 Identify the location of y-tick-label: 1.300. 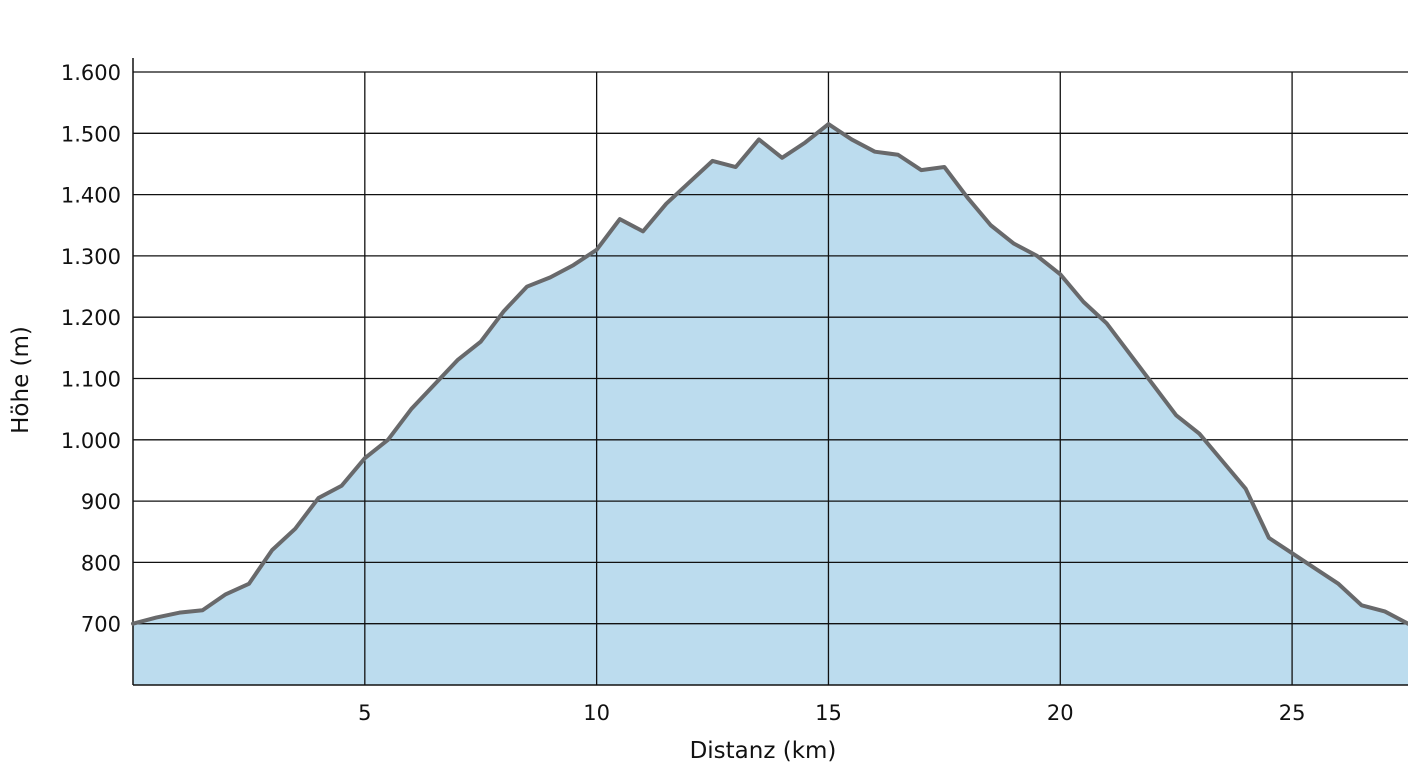
(91, 257).